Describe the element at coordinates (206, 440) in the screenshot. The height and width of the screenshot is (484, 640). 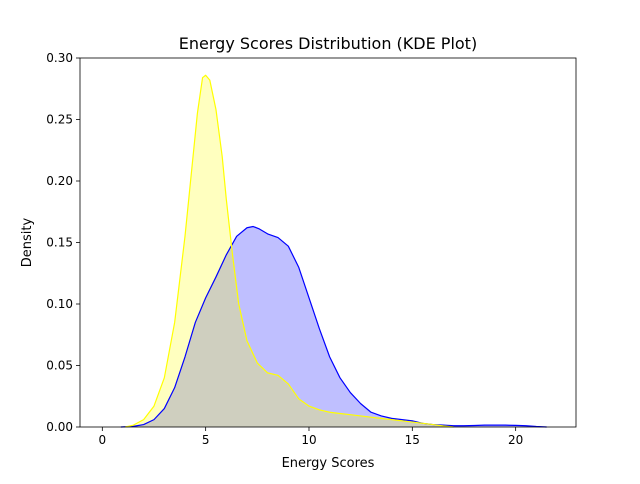
I see `x-tick-label: 5` at that location.